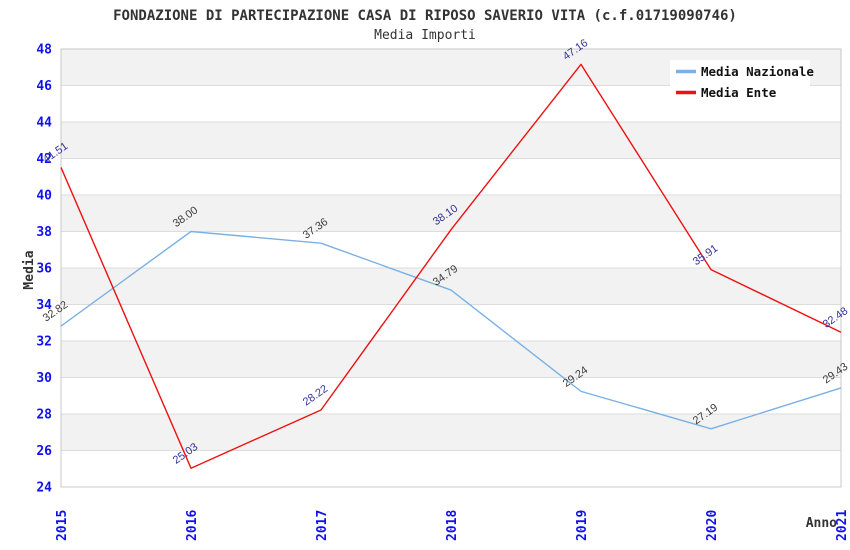 The width and height of the screenshot is (850, 550). Describe the element at coordinates (757, 71) in the screenshot. I see `legend-label-media-nazionale: Media Nazionale` at that location.